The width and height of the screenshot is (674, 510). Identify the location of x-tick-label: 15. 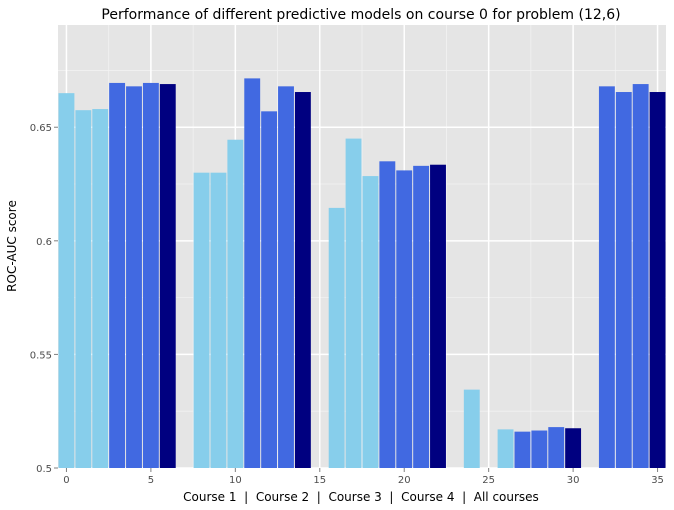
(319, 480).